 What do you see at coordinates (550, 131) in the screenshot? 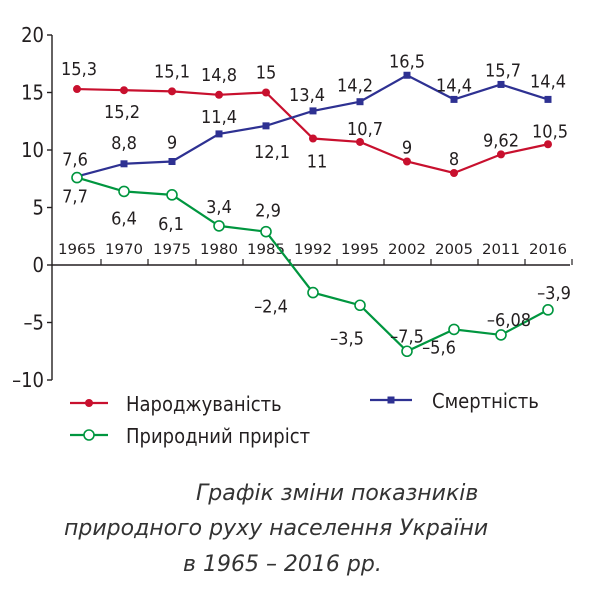
I see `data-label: 10,5` at bounding box center [550, 131].